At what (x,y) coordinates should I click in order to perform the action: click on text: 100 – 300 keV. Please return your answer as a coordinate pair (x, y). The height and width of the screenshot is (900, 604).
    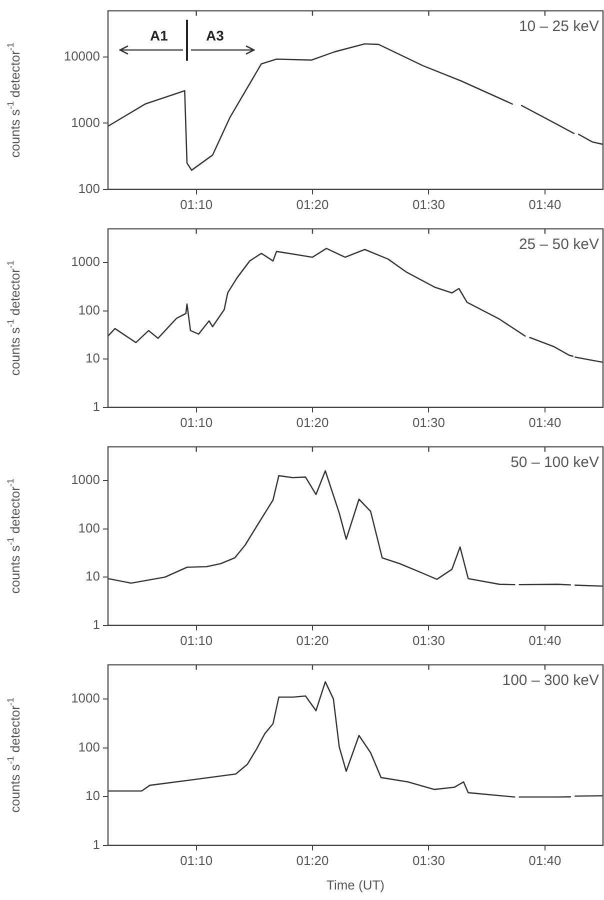
    Looking at the image, I should click on (550, 680).